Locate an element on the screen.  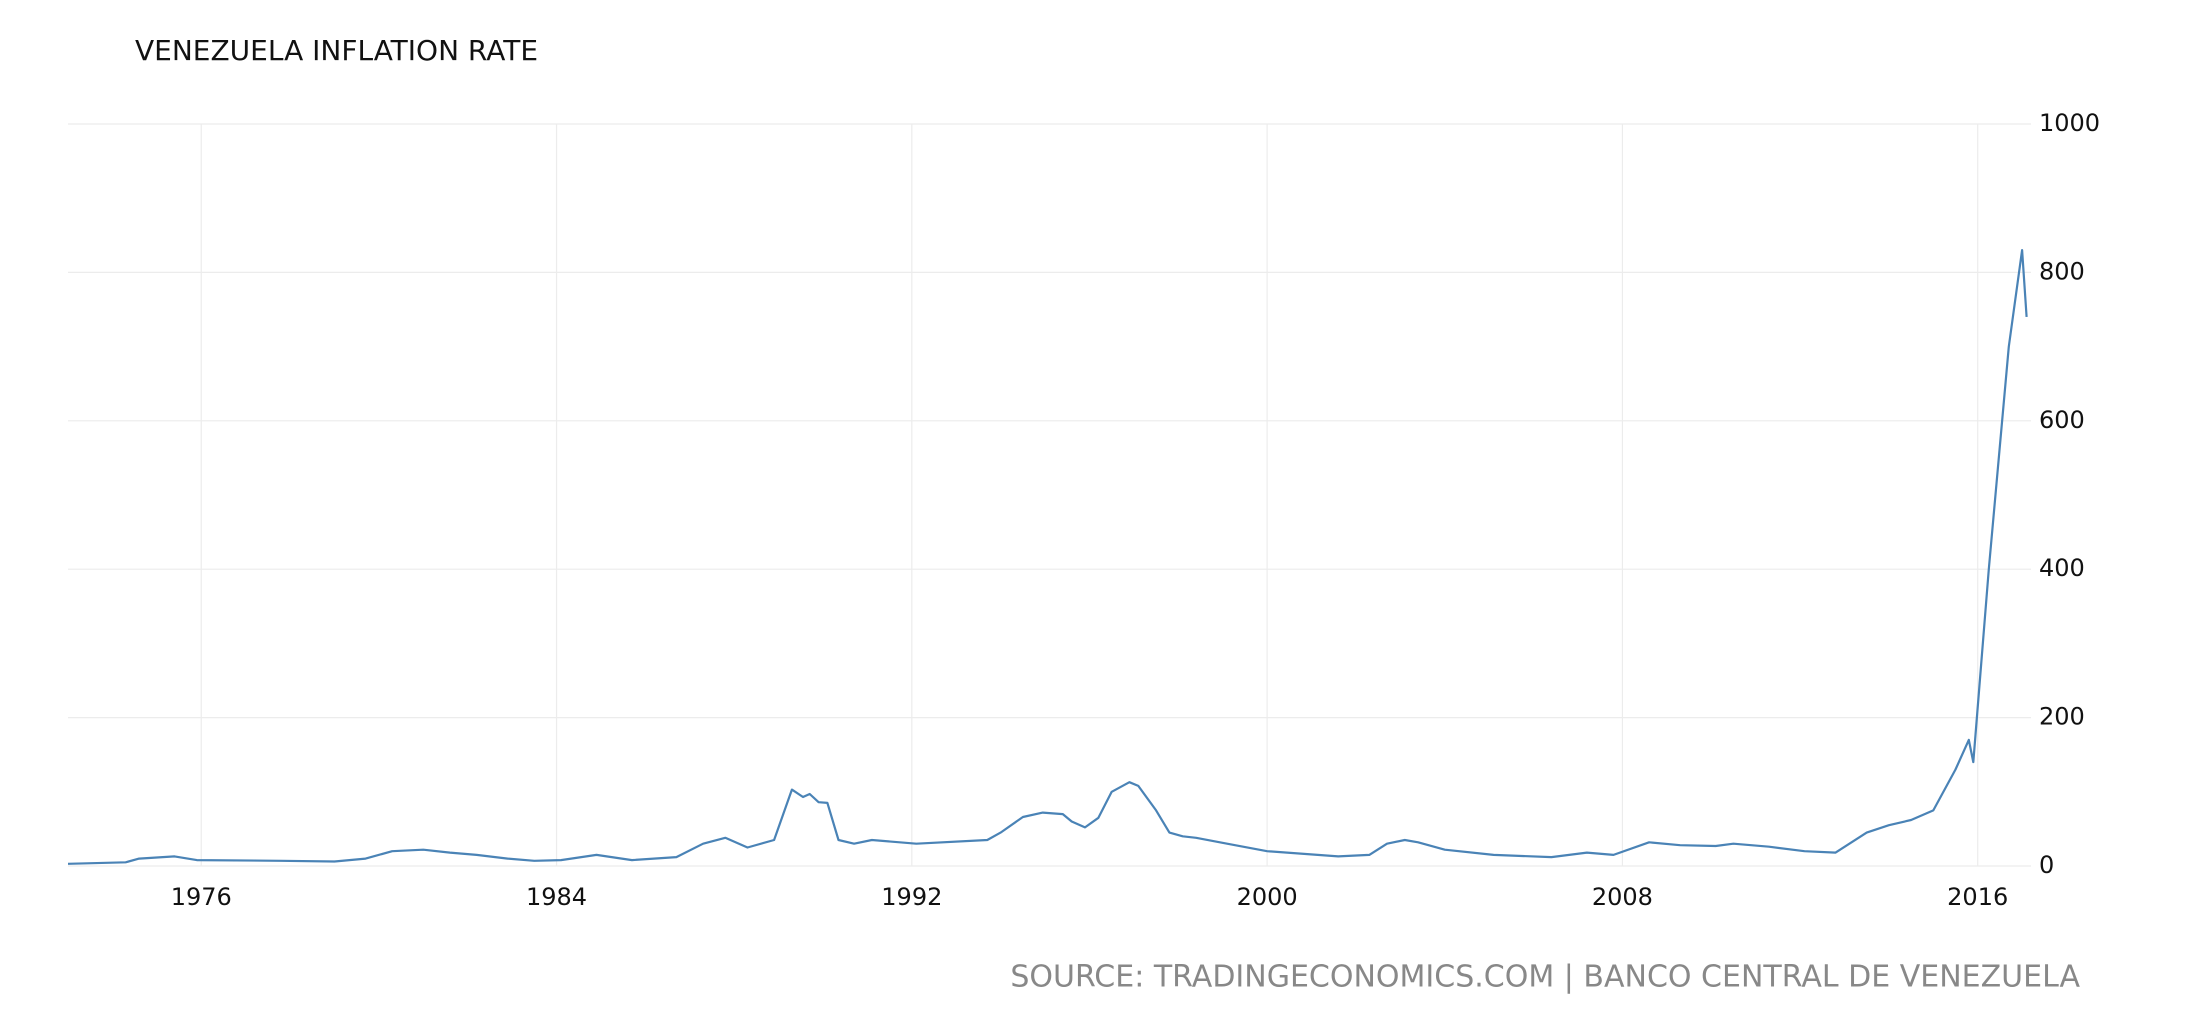
y-tick-label: 0 is located at coordinates (2046, 865).